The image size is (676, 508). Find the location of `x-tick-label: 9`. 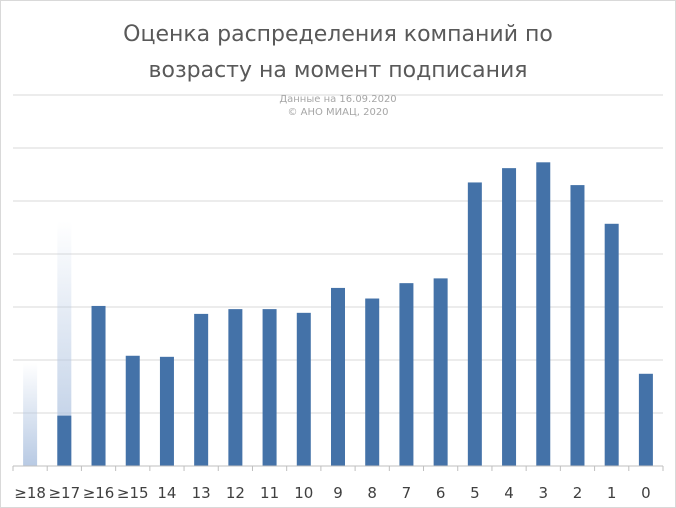

x-tick-label: 9 is located at coordinates (338, 493).